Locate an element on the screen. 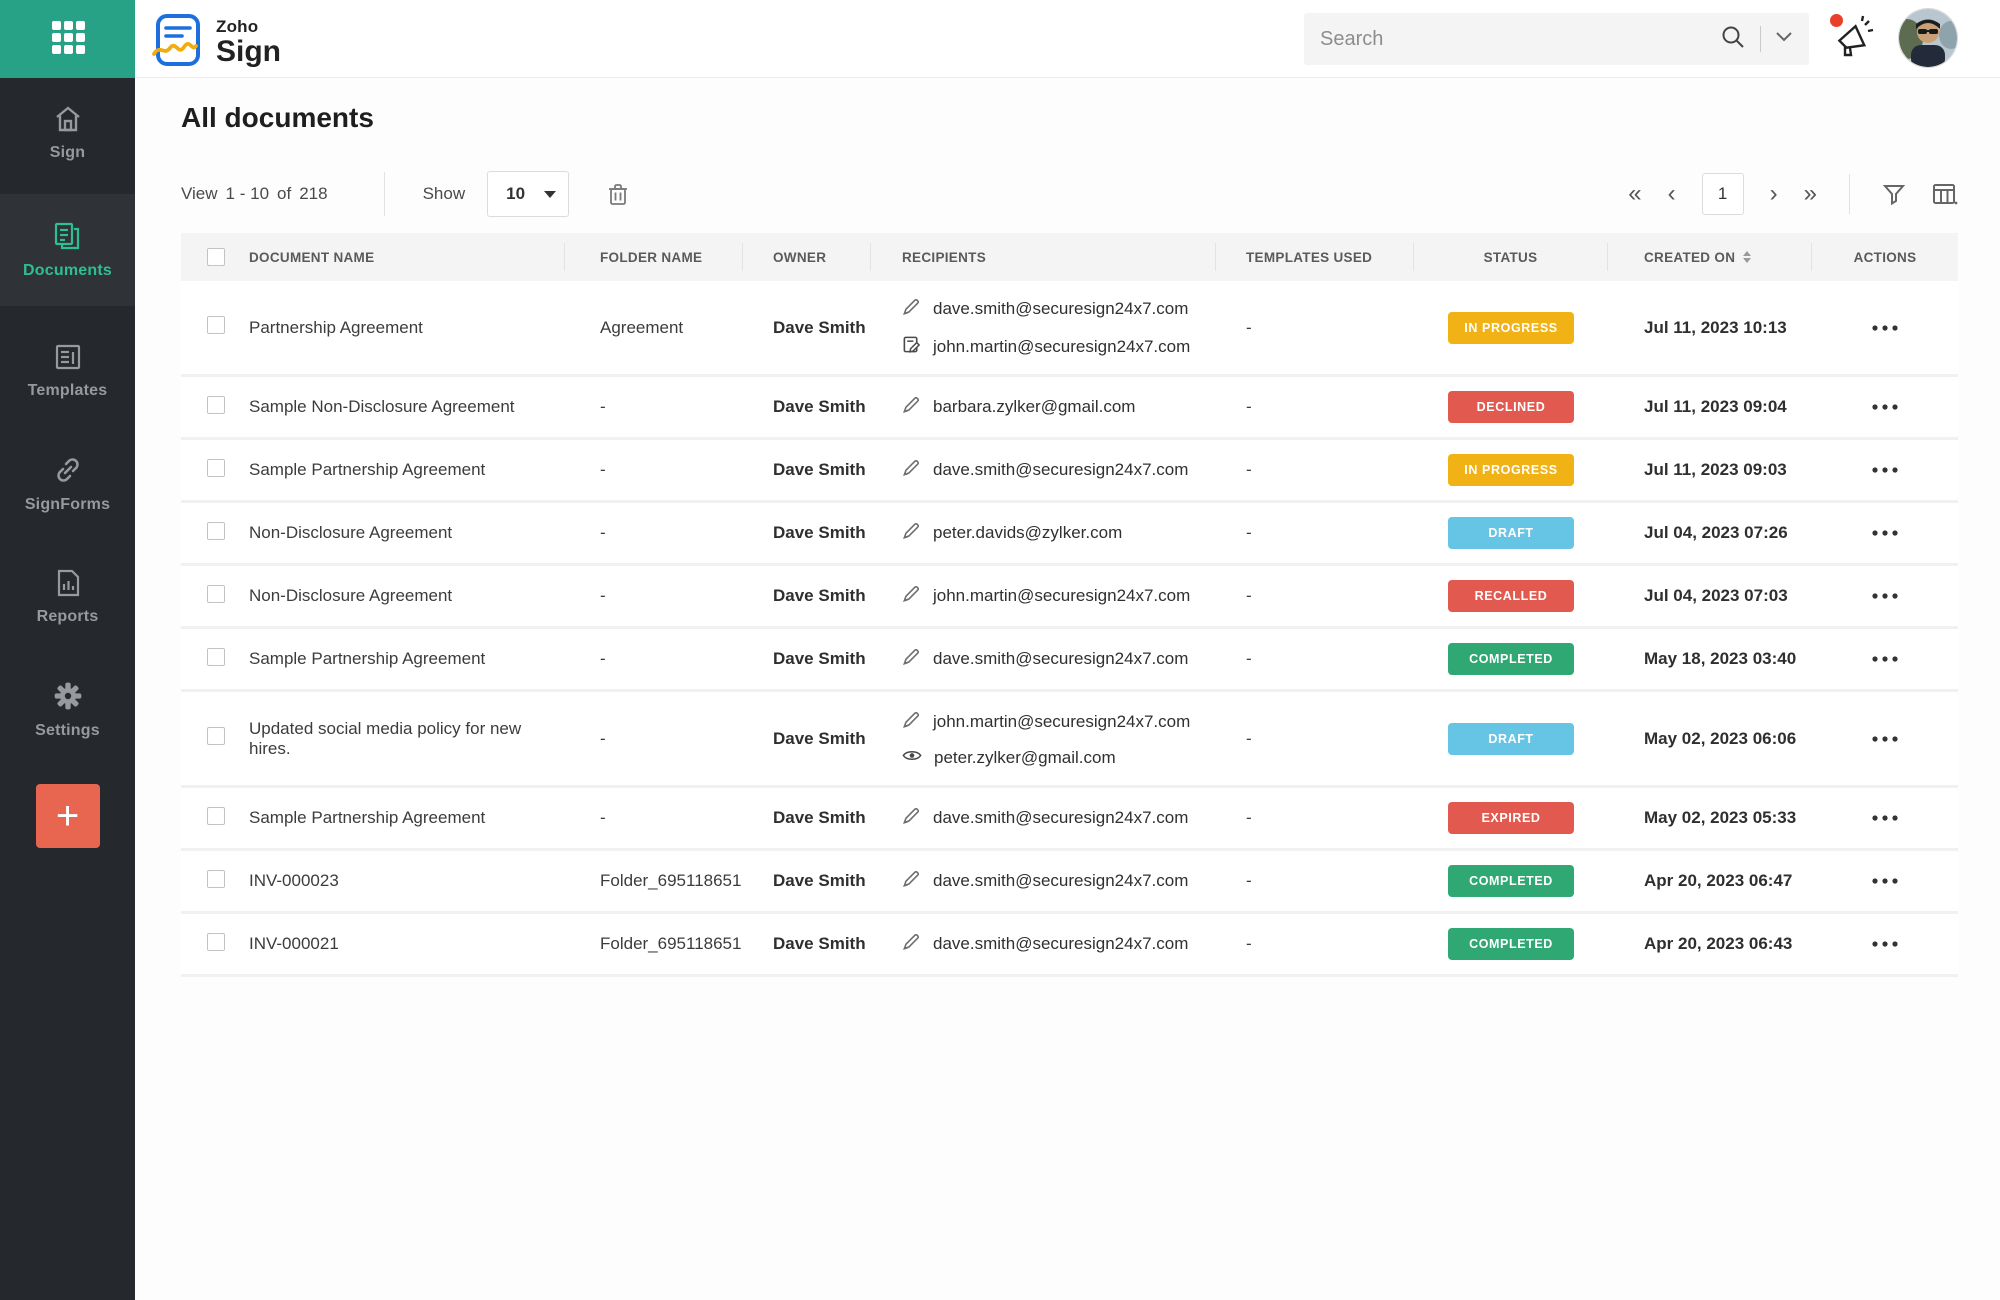 Image resolution: width=2000 pixels, height=1300 pixels. status-badge: COMPLETED is located at coordinates (1511, 659).